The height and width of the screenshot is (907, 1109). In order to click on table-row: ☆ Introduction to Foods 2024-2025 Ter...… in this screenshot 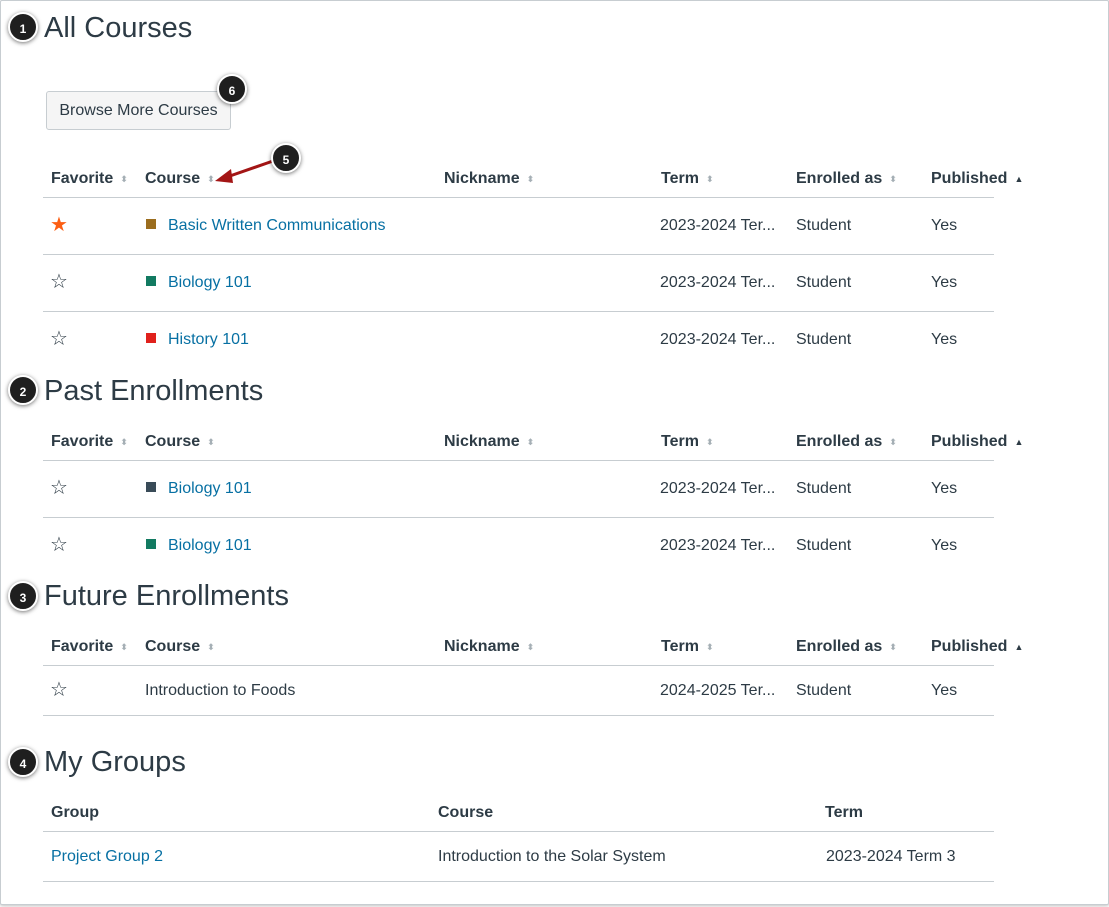, I will do `click(518, 691)`.